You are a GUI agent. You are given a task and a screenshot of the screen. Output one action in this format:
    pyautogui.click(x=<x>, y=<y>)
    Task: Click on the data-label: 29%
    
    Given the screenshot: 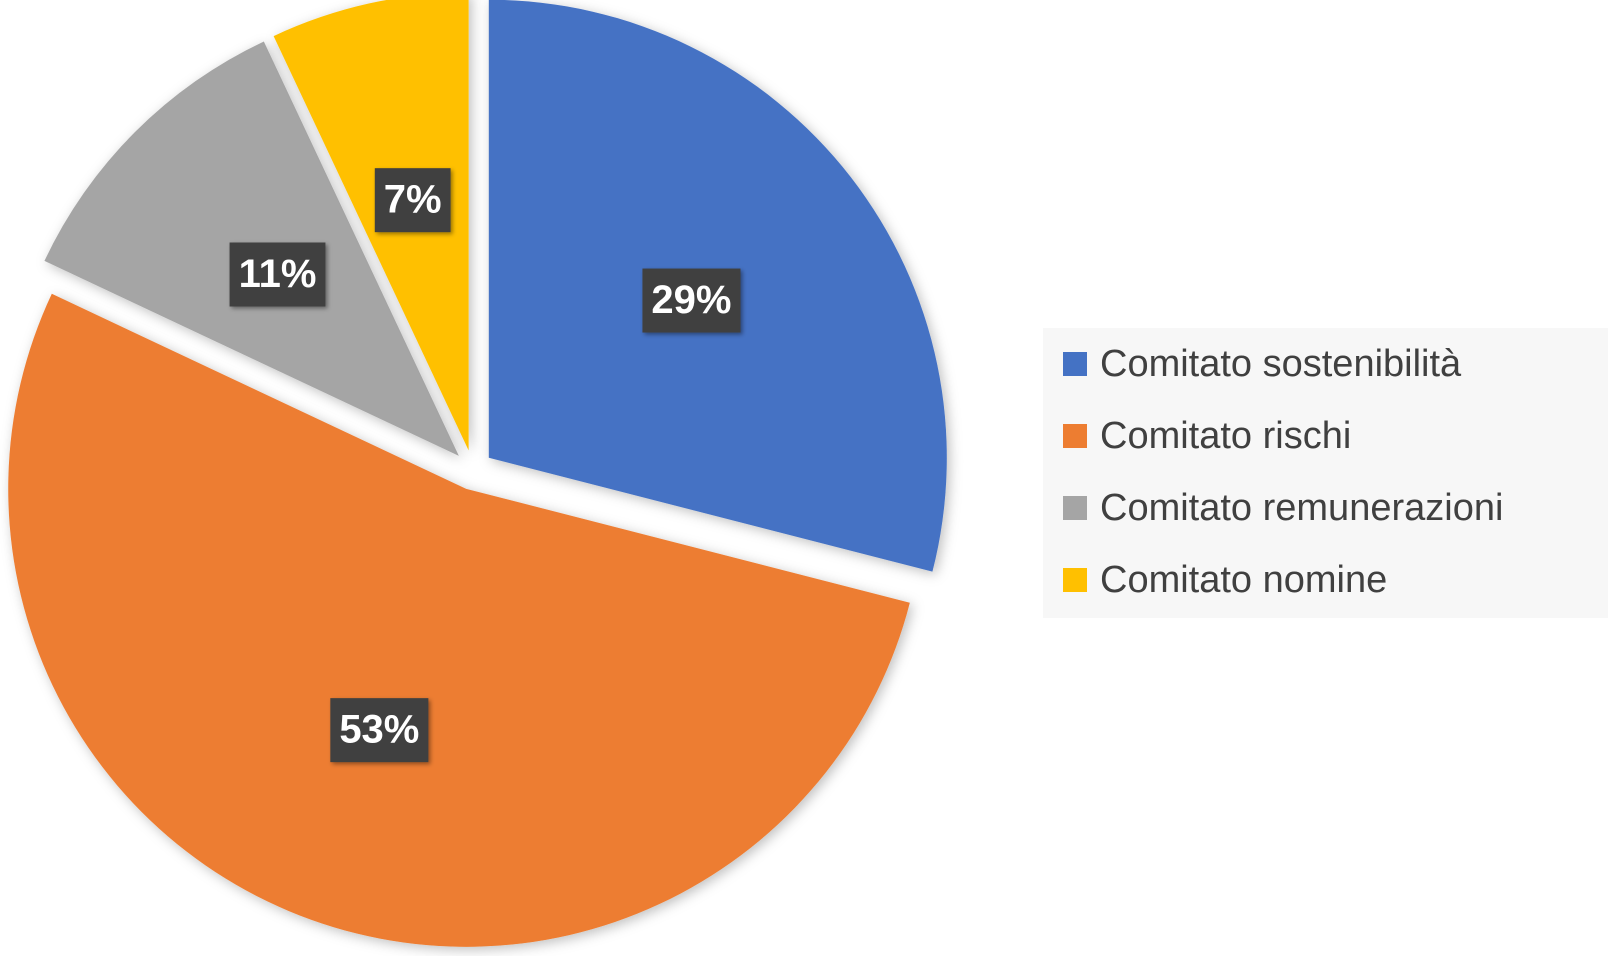 What is the action you would take?
    pyautogui.click(x=691, y=300)
    